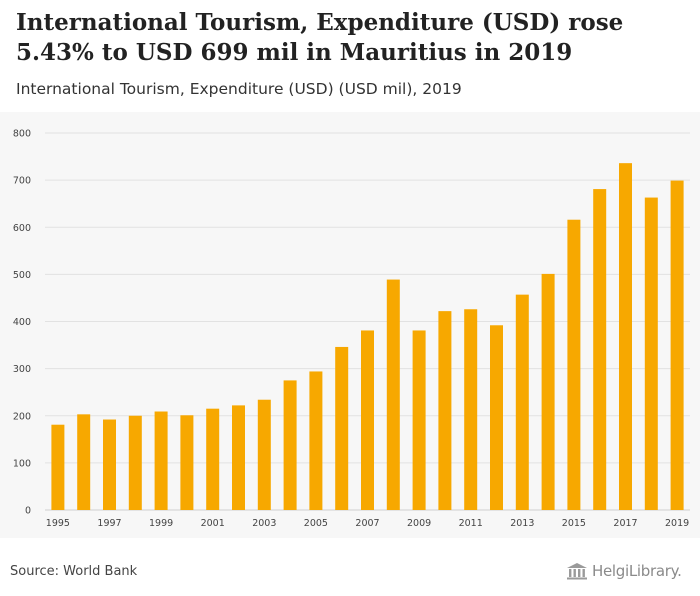 Image resolution: width=700 pixels, height=596 pixels. Describe the element at coordinates (84, 462) in the screenshot. I see `bar-1996` at that location.